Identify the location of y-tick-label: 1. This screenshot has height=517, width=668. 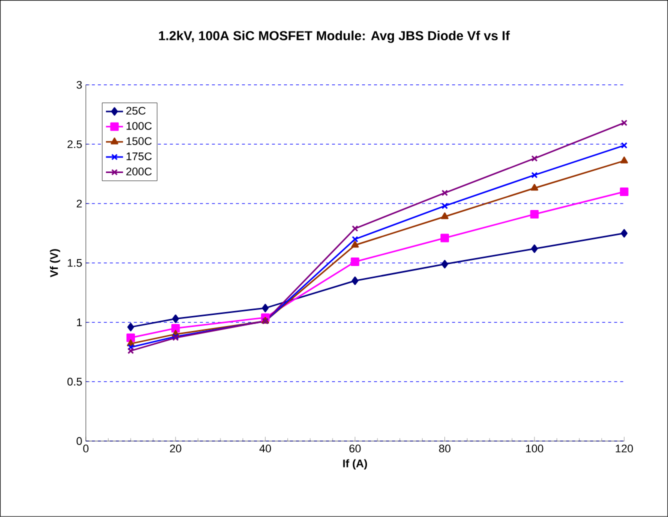
(79, 322).